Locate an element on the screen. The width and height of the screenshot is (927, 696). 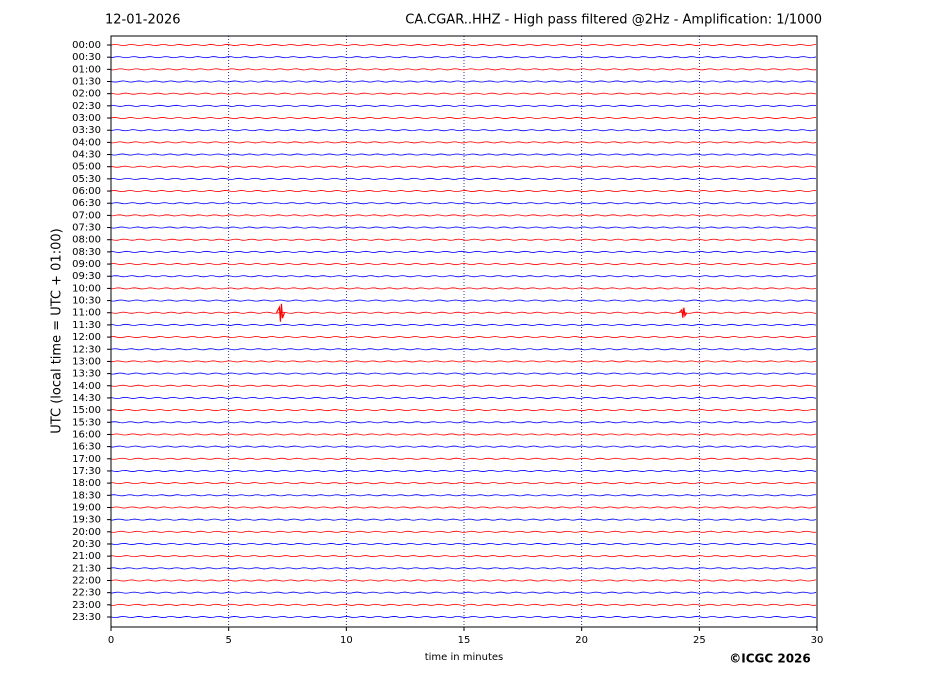
y-tick-label: 21:30 is located at coordinates (86, 568).